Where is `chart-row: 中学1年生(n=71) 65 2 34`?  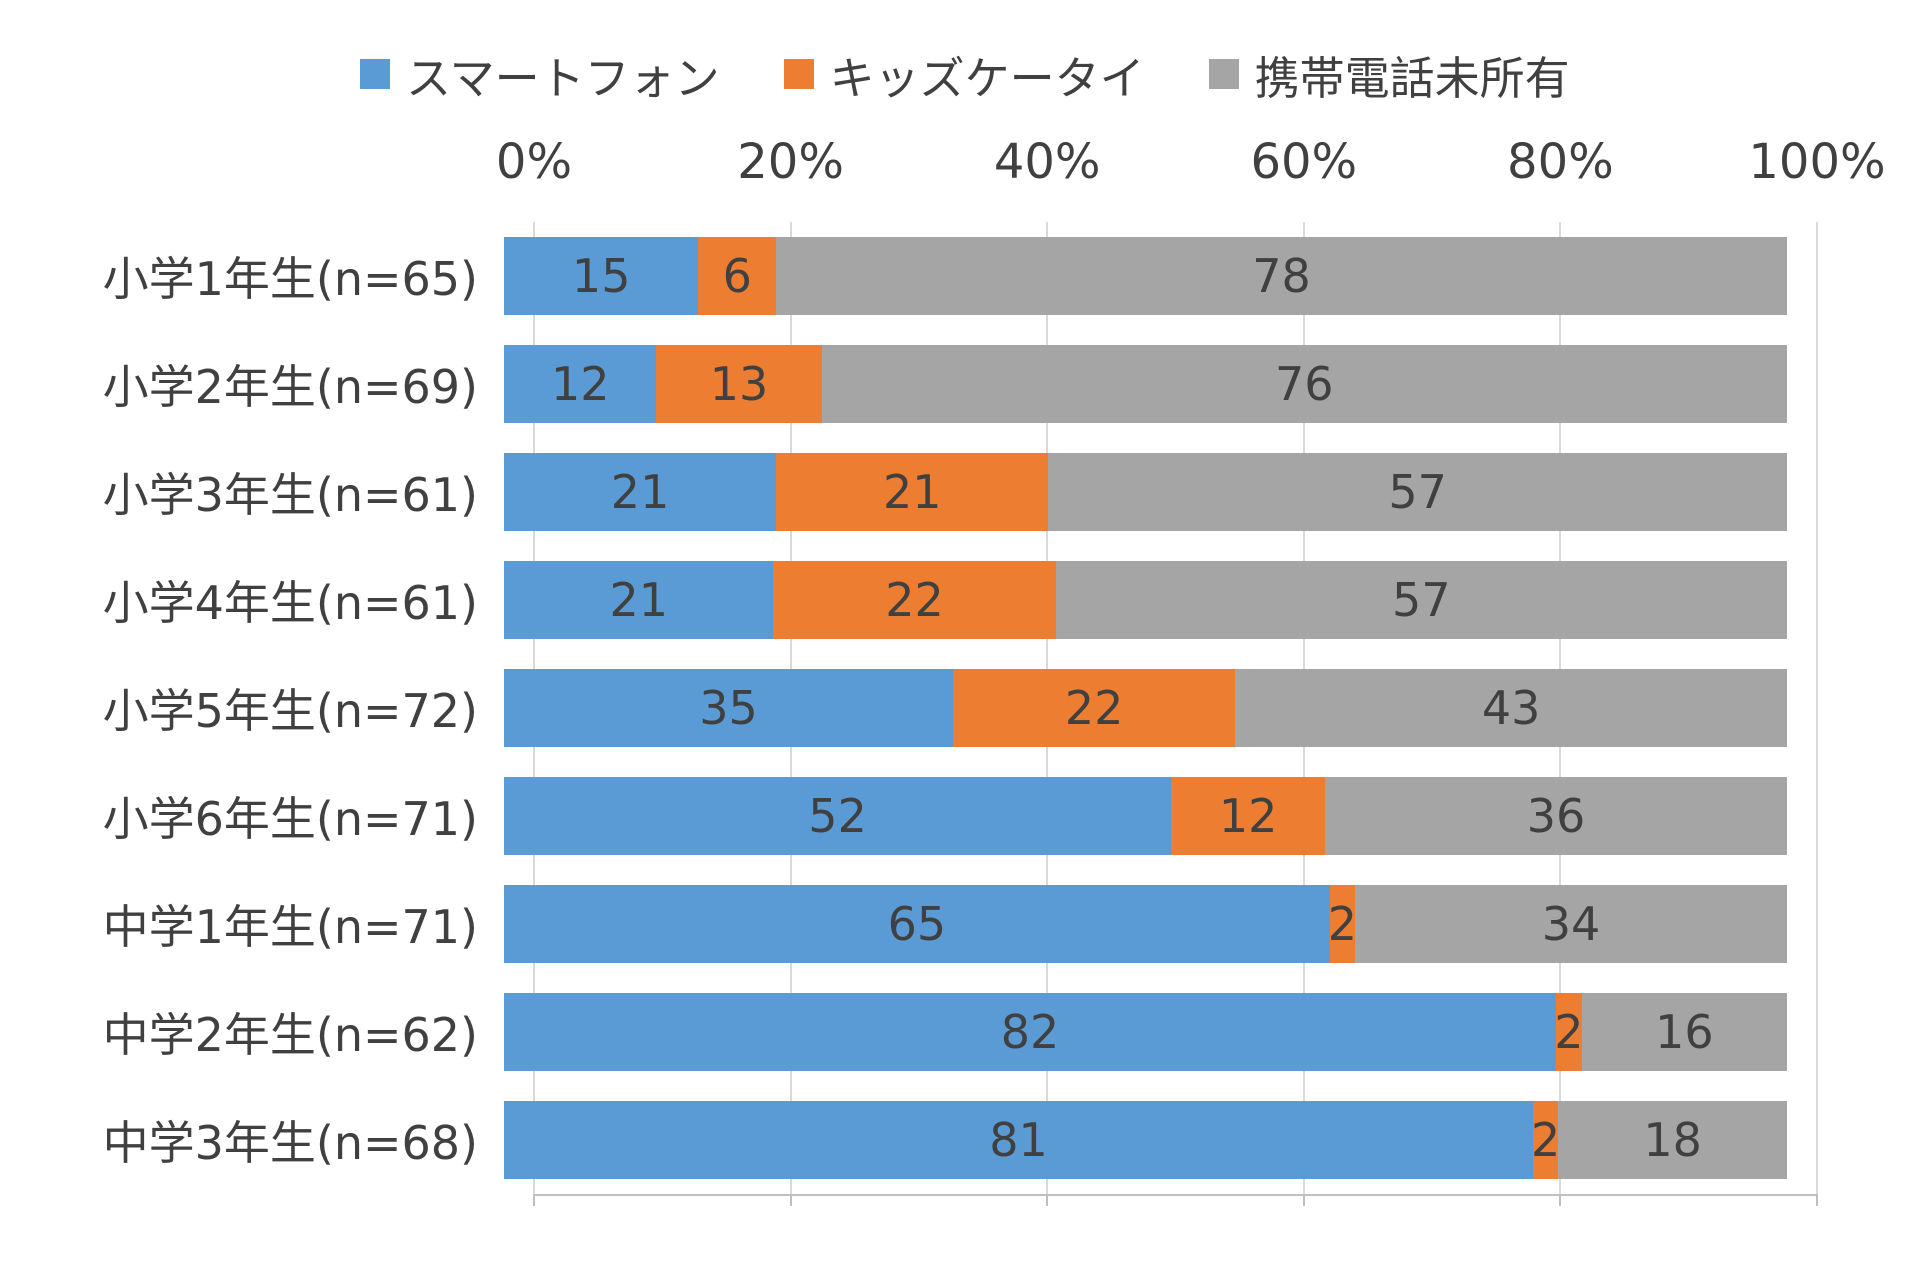
chart-row: 中学1年生(n=71) 65 2 34 is located at coordinates (960, 924).